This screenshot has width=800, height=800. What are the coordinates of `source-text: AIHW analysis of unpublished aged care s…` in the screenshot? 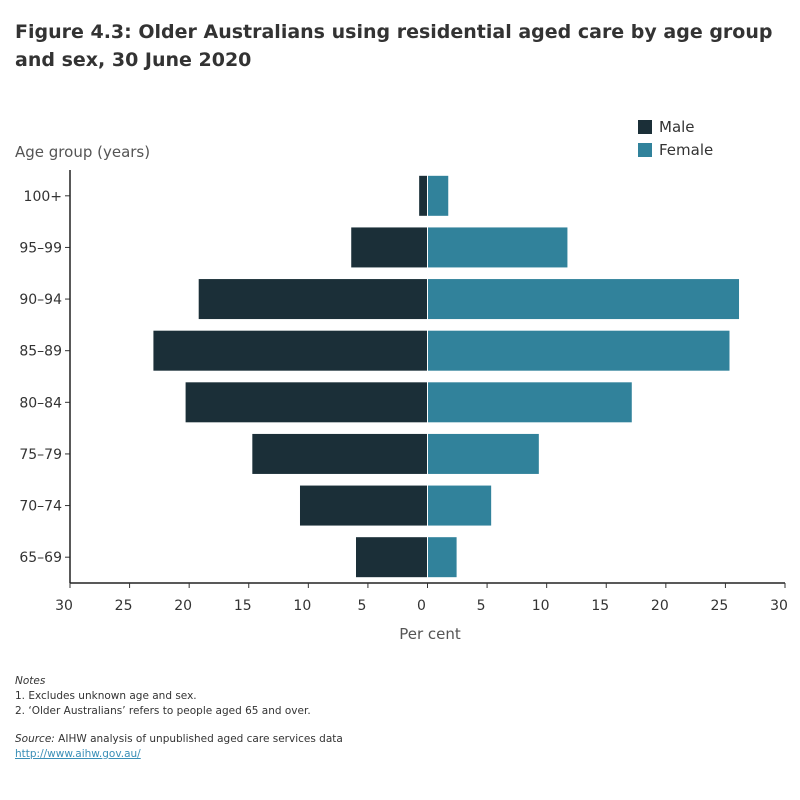 It's located at (198, 739).